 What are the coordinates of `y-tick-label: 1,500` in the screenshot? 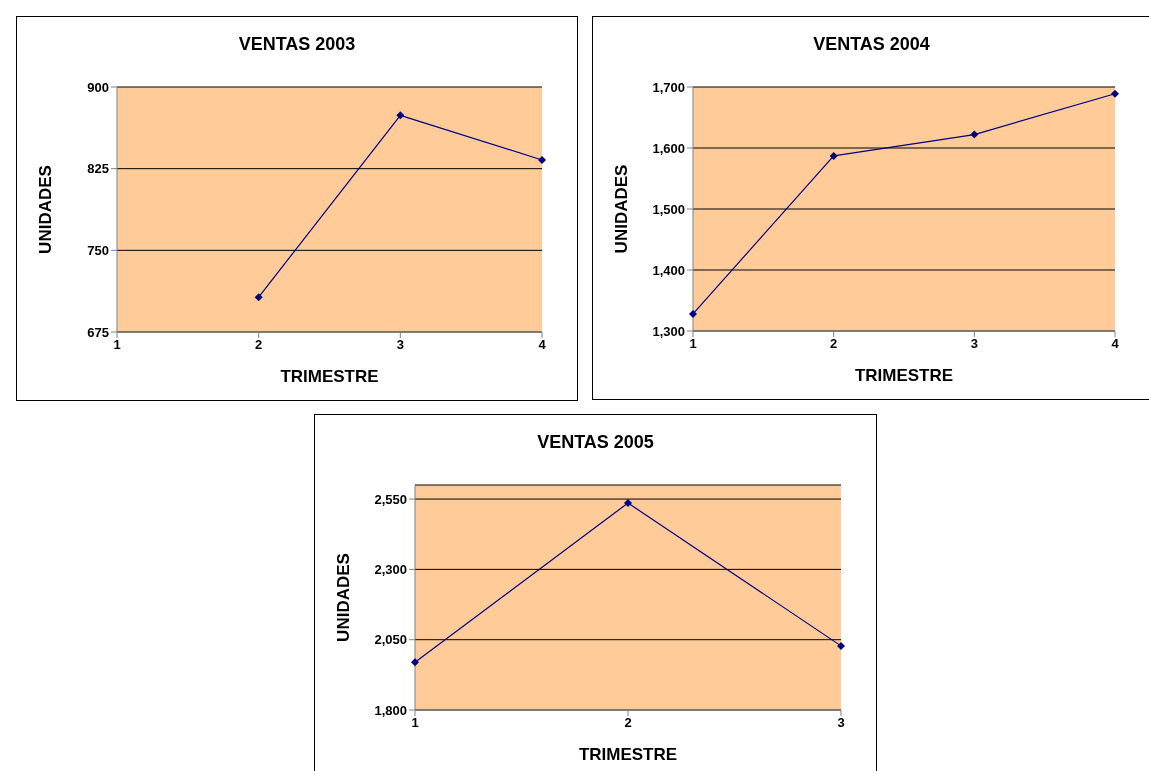 It's located at (668, 209).